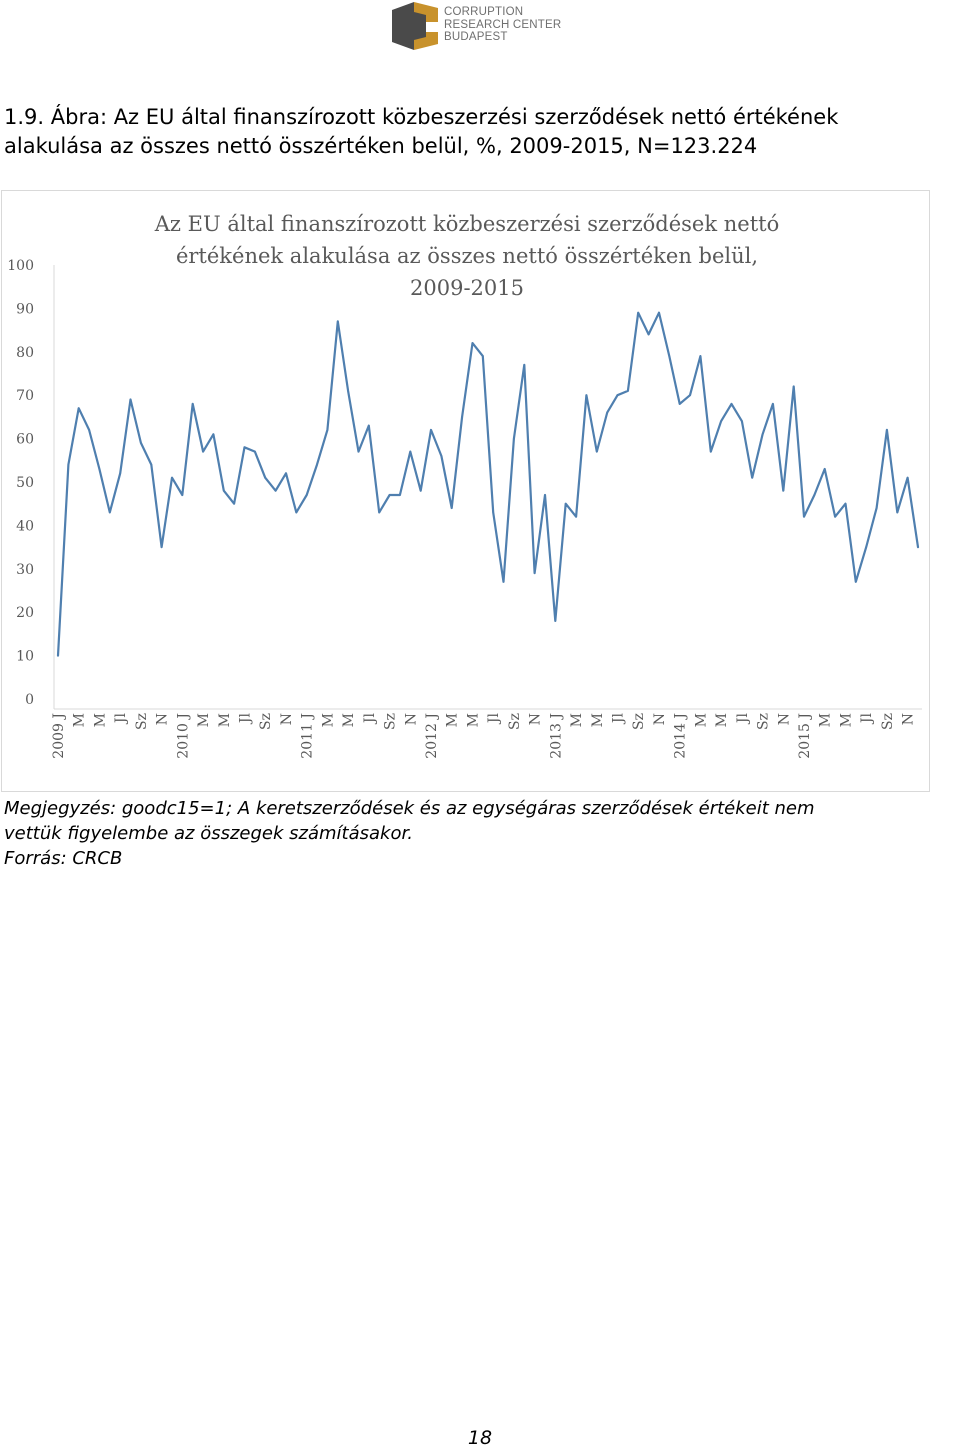  I want to click on logo-line: BUDAPEST, so click(476, 37).